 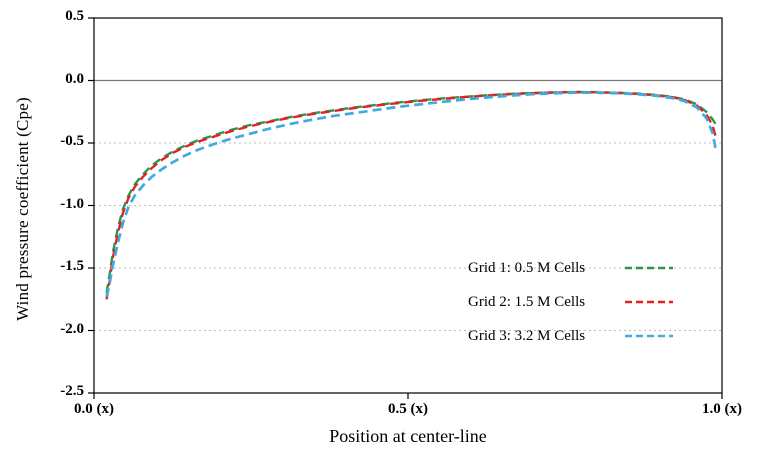 I want to click on legend-item: Grid 1: 0.5 M Cells, so click(x=571, y=268).